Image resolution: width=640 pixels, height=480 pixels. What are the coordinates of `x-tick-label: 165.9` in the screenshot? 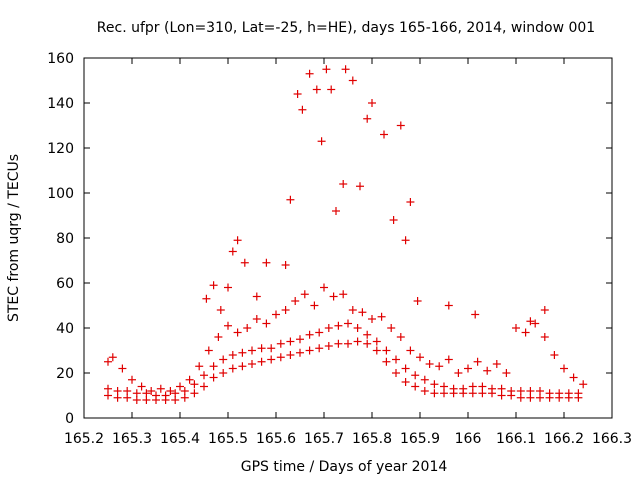 It's located at (420, 439).